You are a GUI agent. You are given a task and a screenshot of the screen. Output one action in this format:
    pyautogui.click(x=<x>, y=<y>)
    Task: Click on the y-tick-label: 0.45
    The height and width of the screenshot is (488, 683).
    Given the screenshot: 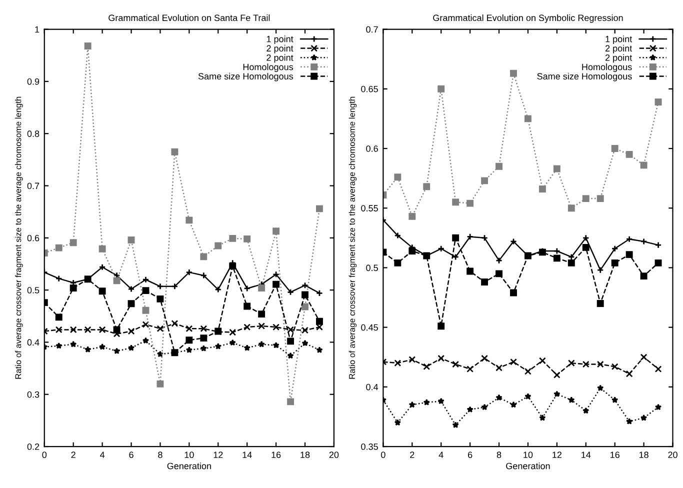 What is the action you would take?
    pyautogui.click(x=369, y=327)
    